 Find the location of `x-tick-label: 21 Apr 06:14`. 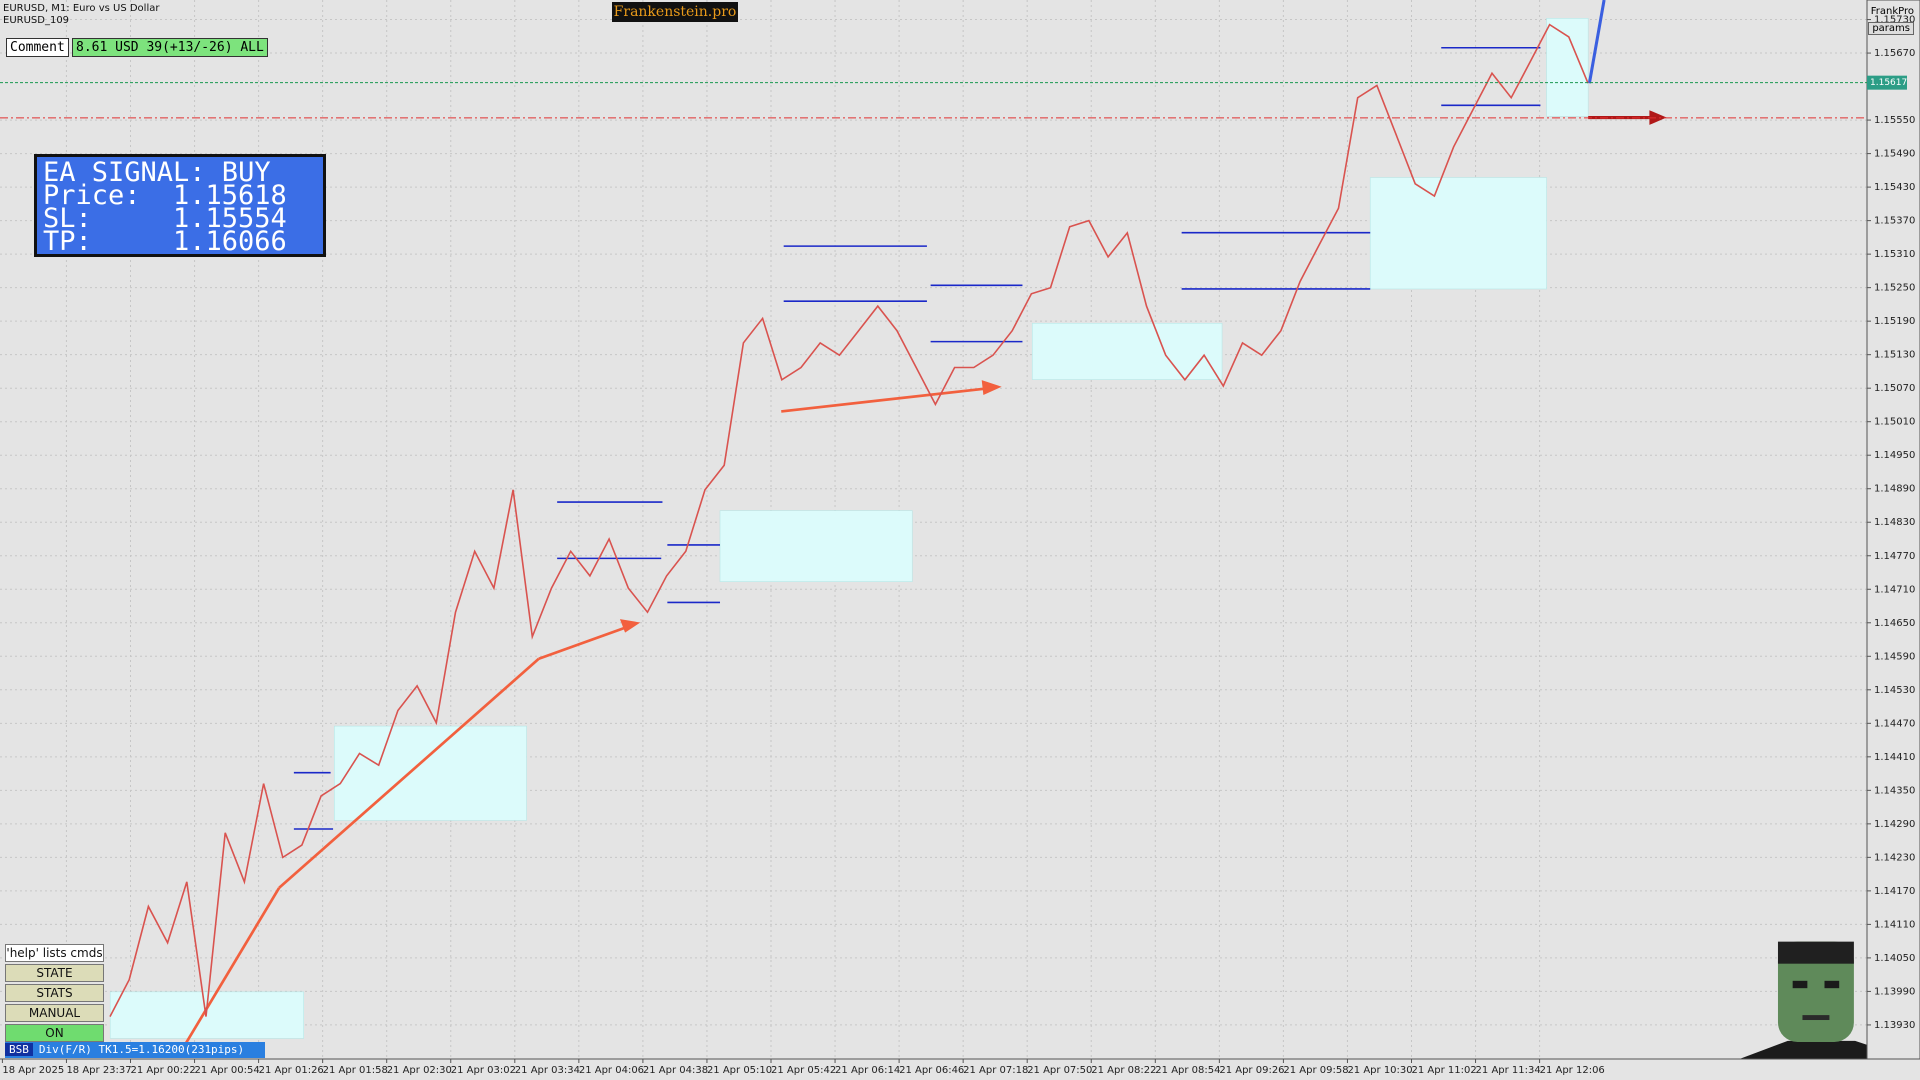

x-tick-label: 21 Apr 06:14 is located at coordinates (867, 1070).